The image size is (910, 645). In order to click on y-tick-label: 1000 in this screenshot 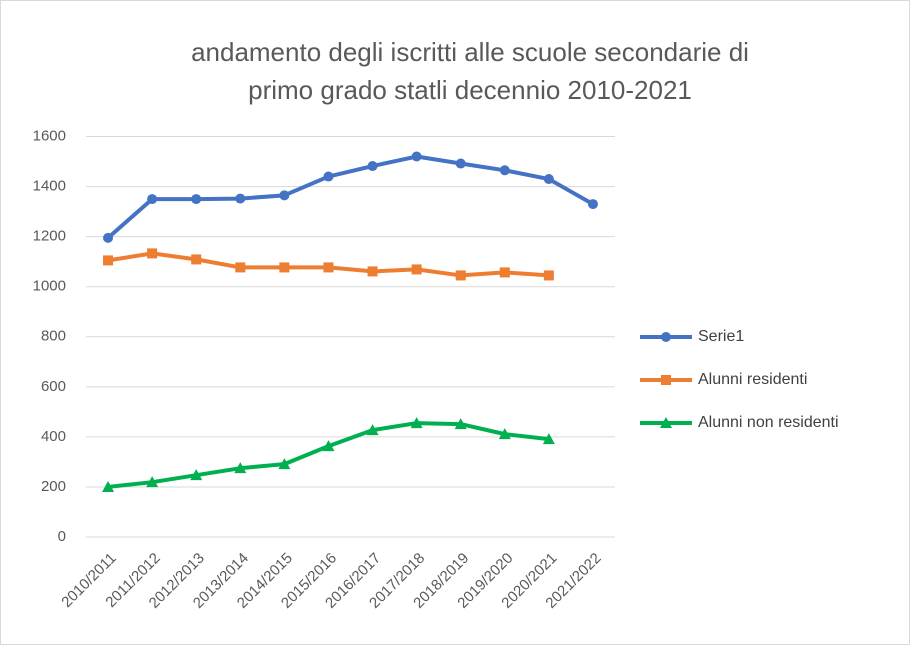, I will do `click(49, 286)`.